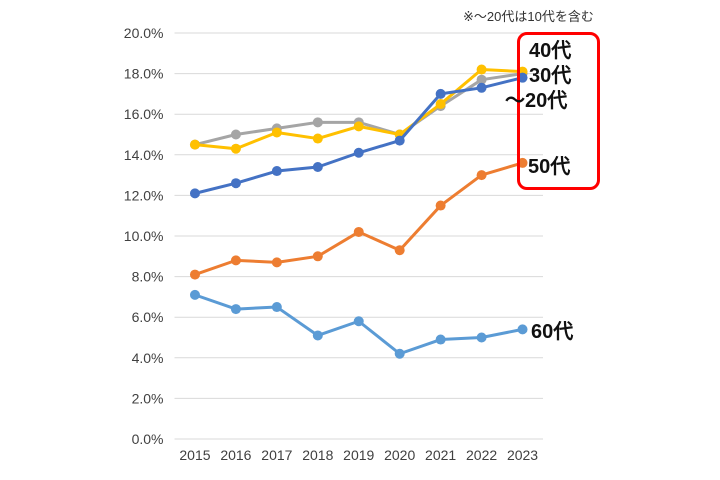 The image size is (720, 480). Describe the element at coordinates (522, 455) in the screenshot. I see `x-tick-label: 2023` at that location.